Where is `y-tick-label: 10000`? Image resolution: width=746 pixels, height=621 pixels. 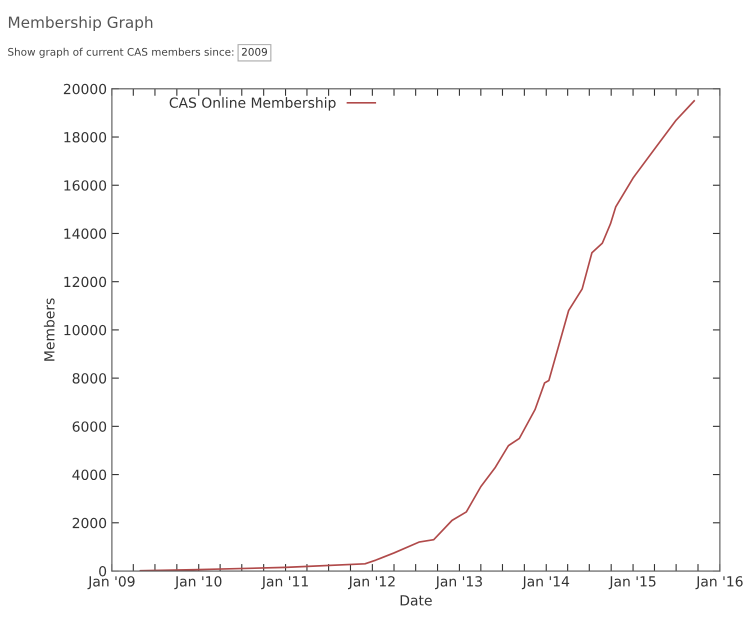
y-tick-label: 10000 is located at coordinates (85, 330).